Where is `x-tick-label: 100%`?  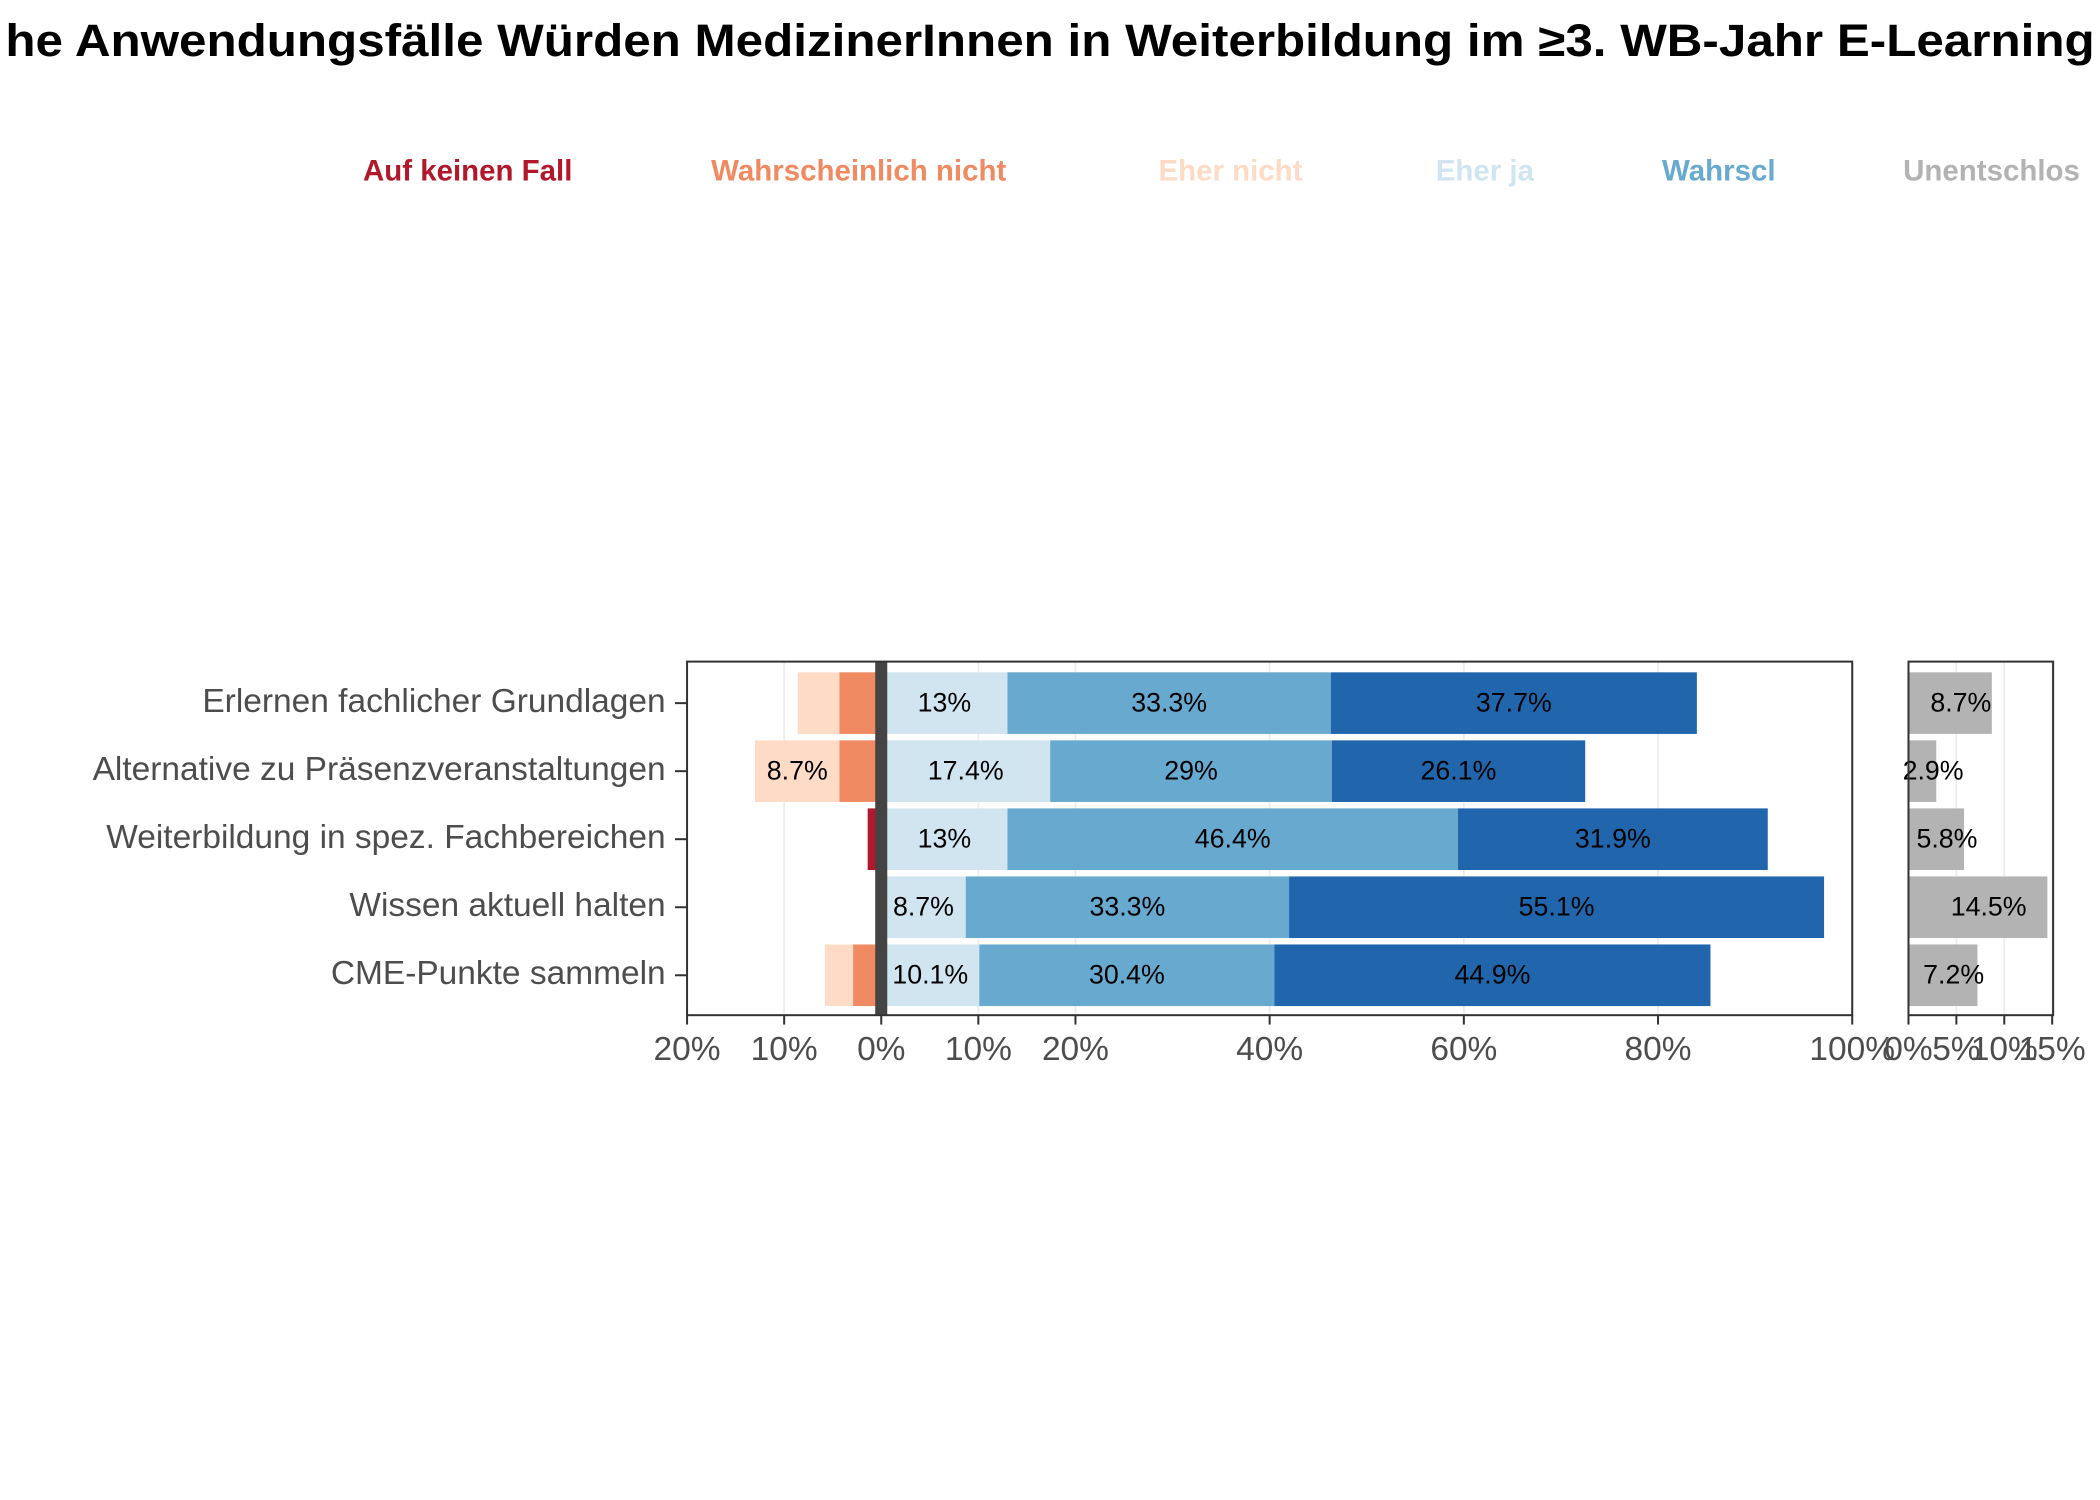 x-tick-label: 100% is located at coordinates (1852, 1049).